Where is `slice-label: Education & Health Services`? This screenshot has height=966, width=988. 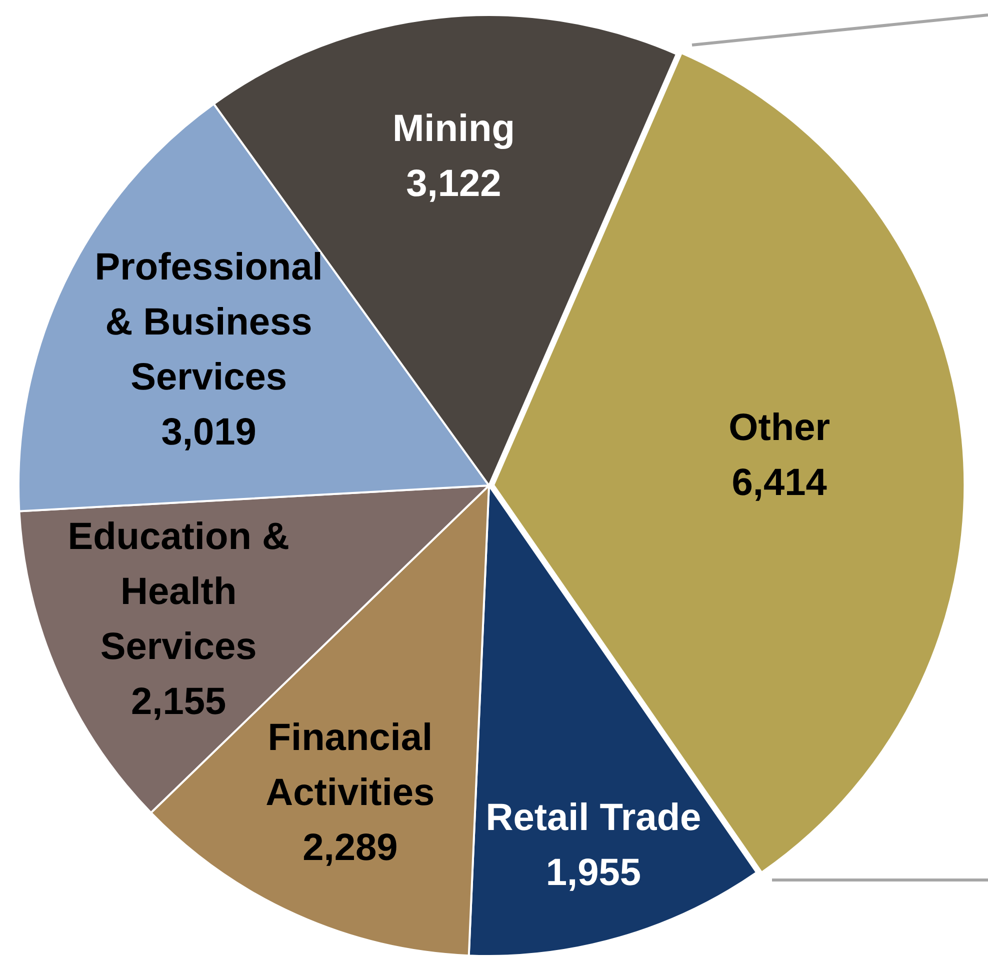 slice-label: Education & Health Services is located at coordinates (179, 592).